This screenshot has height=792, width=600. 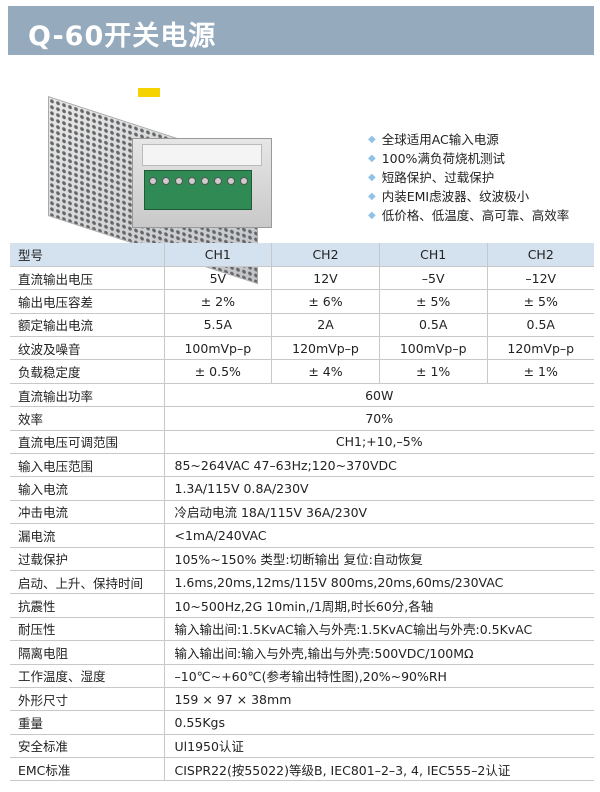 I want to click on row-label: 直流输出电压, so click(x=87, y=278).